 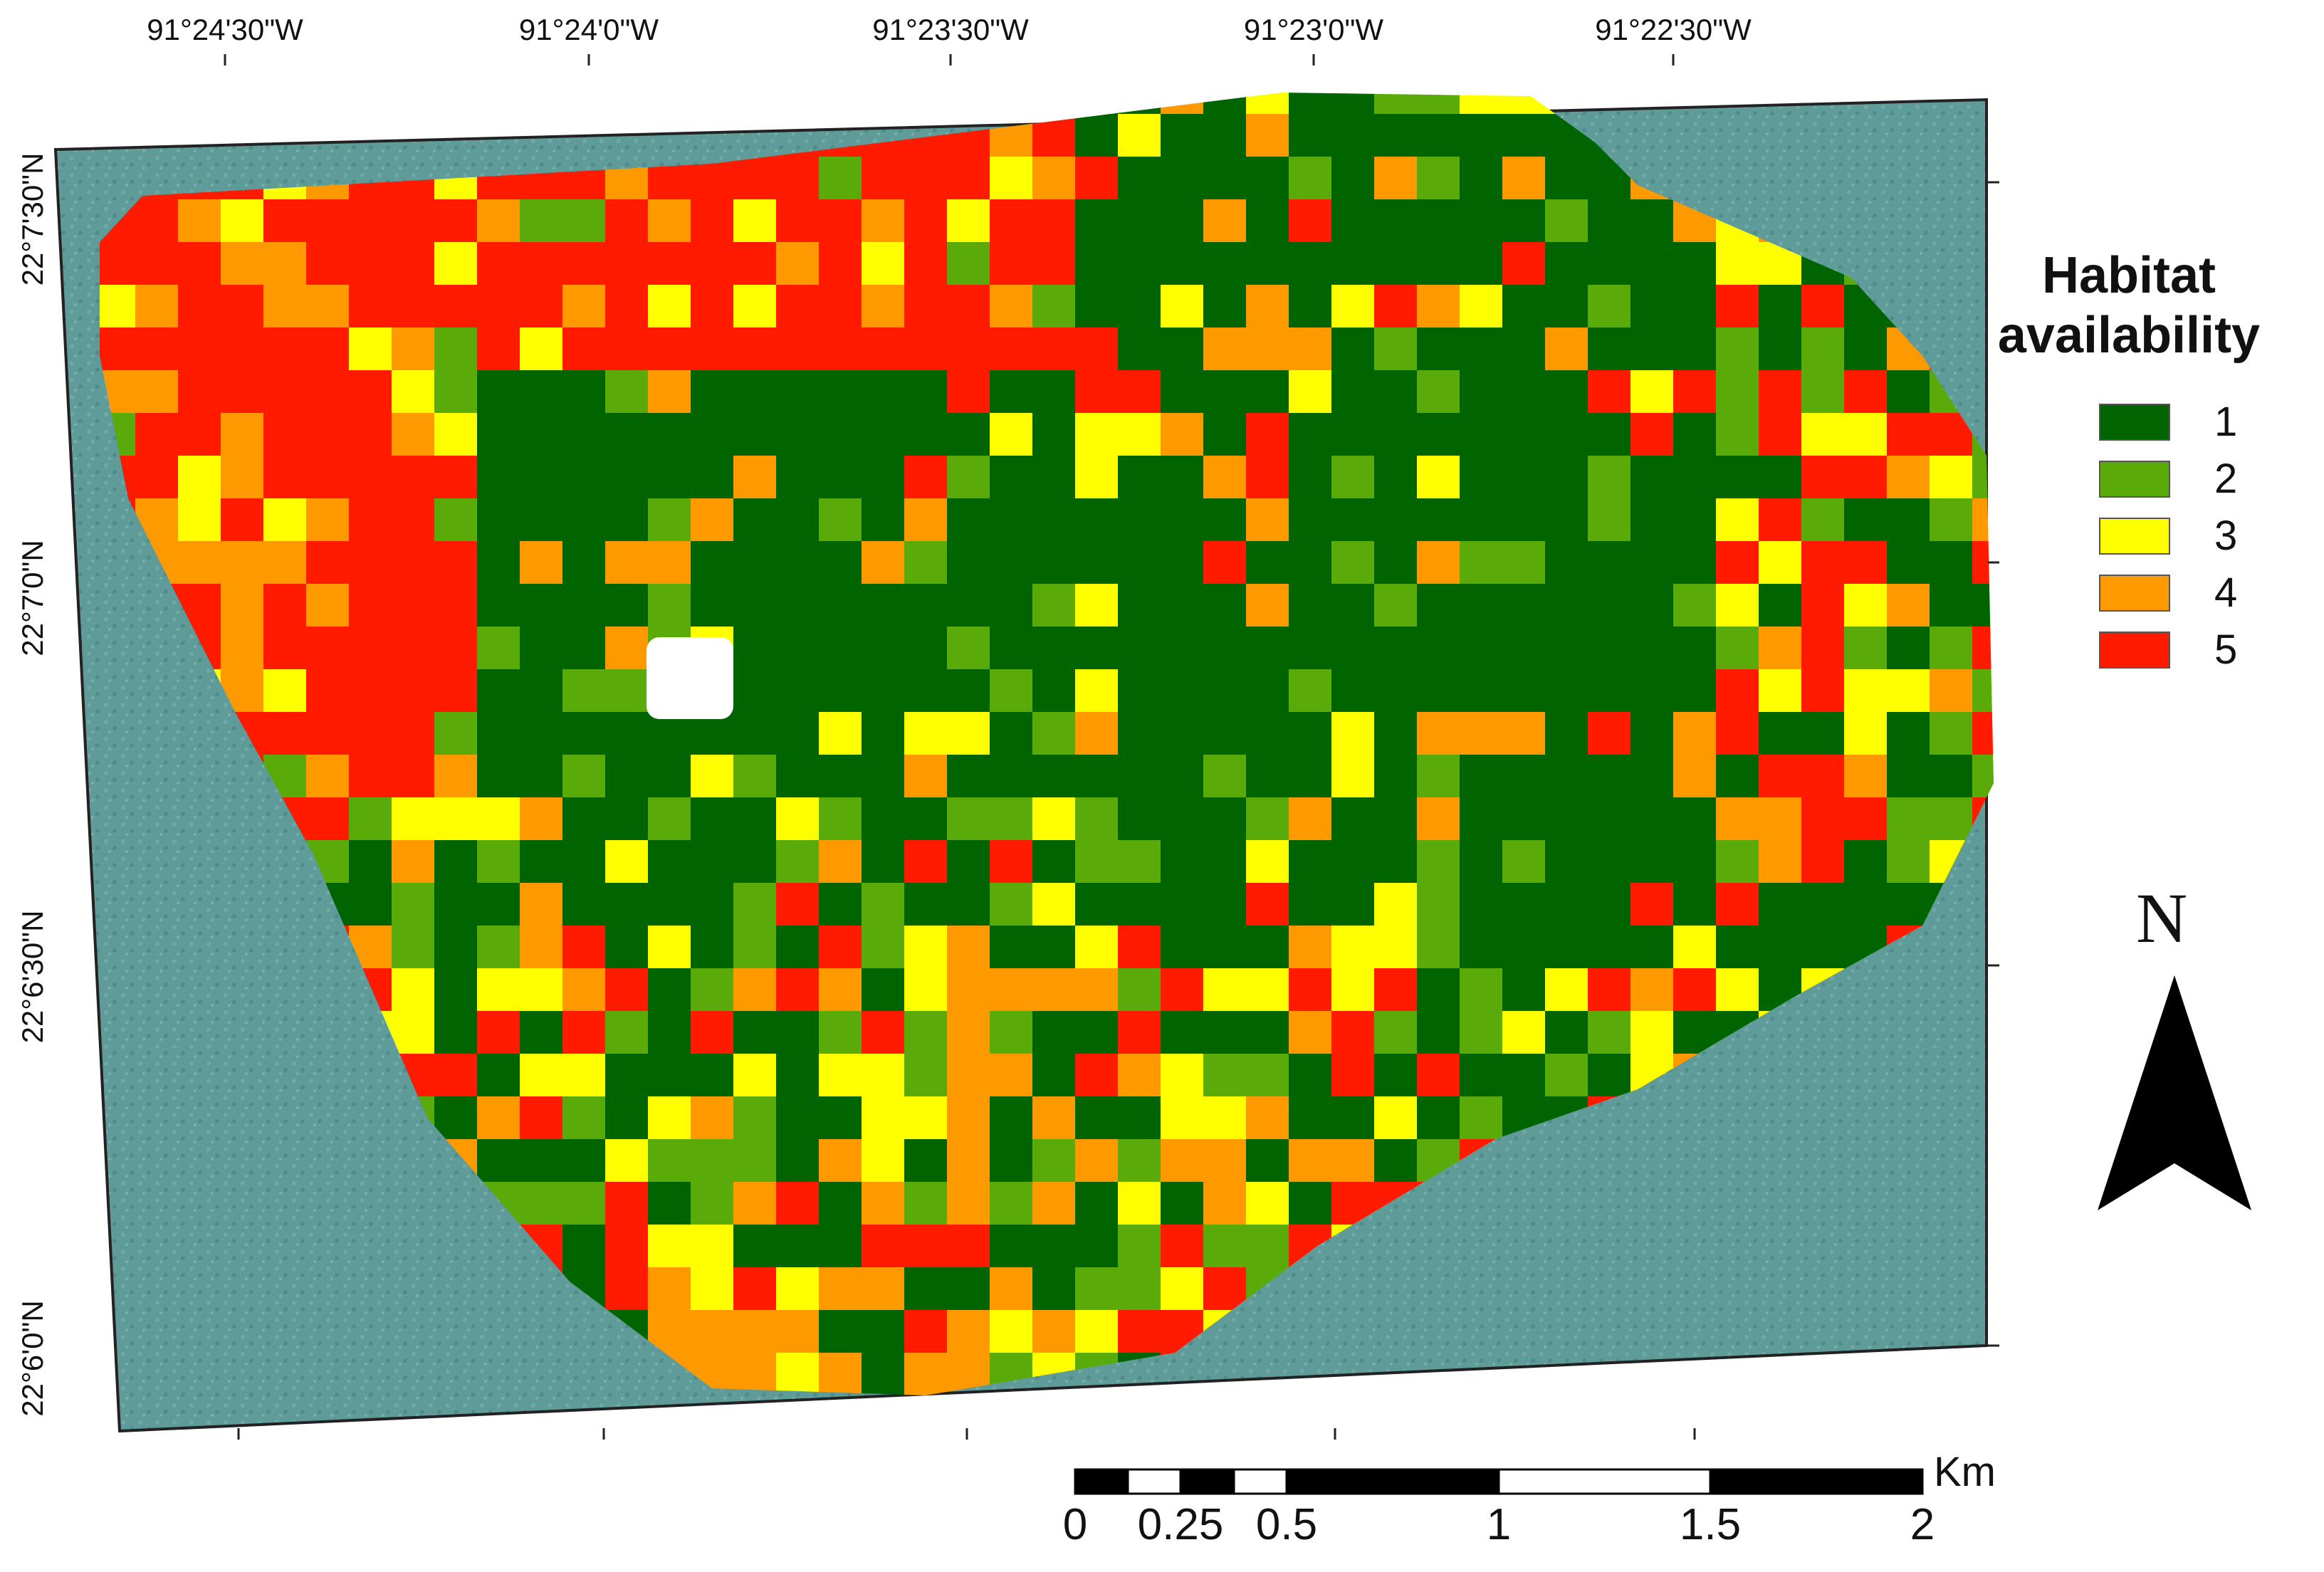 I want to click on lon-label-5: 91°22'30"W, so click(x=1673, y=29).